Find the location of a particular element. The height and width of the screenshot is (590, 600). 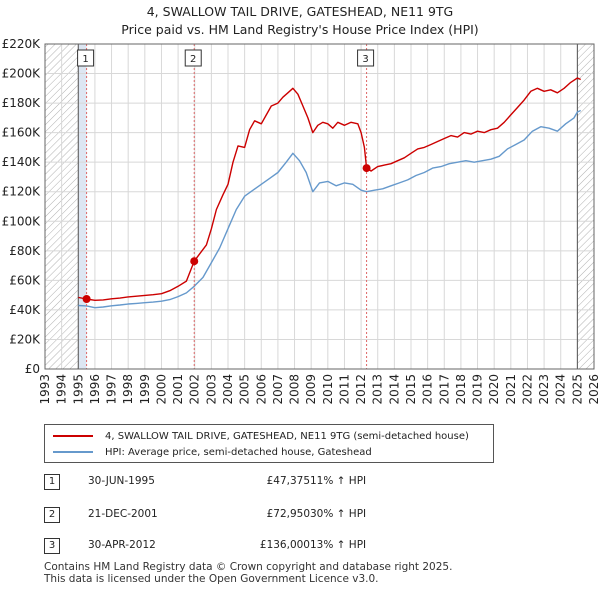

sale-number-badge: 2 is located at coordinates (52, 515).